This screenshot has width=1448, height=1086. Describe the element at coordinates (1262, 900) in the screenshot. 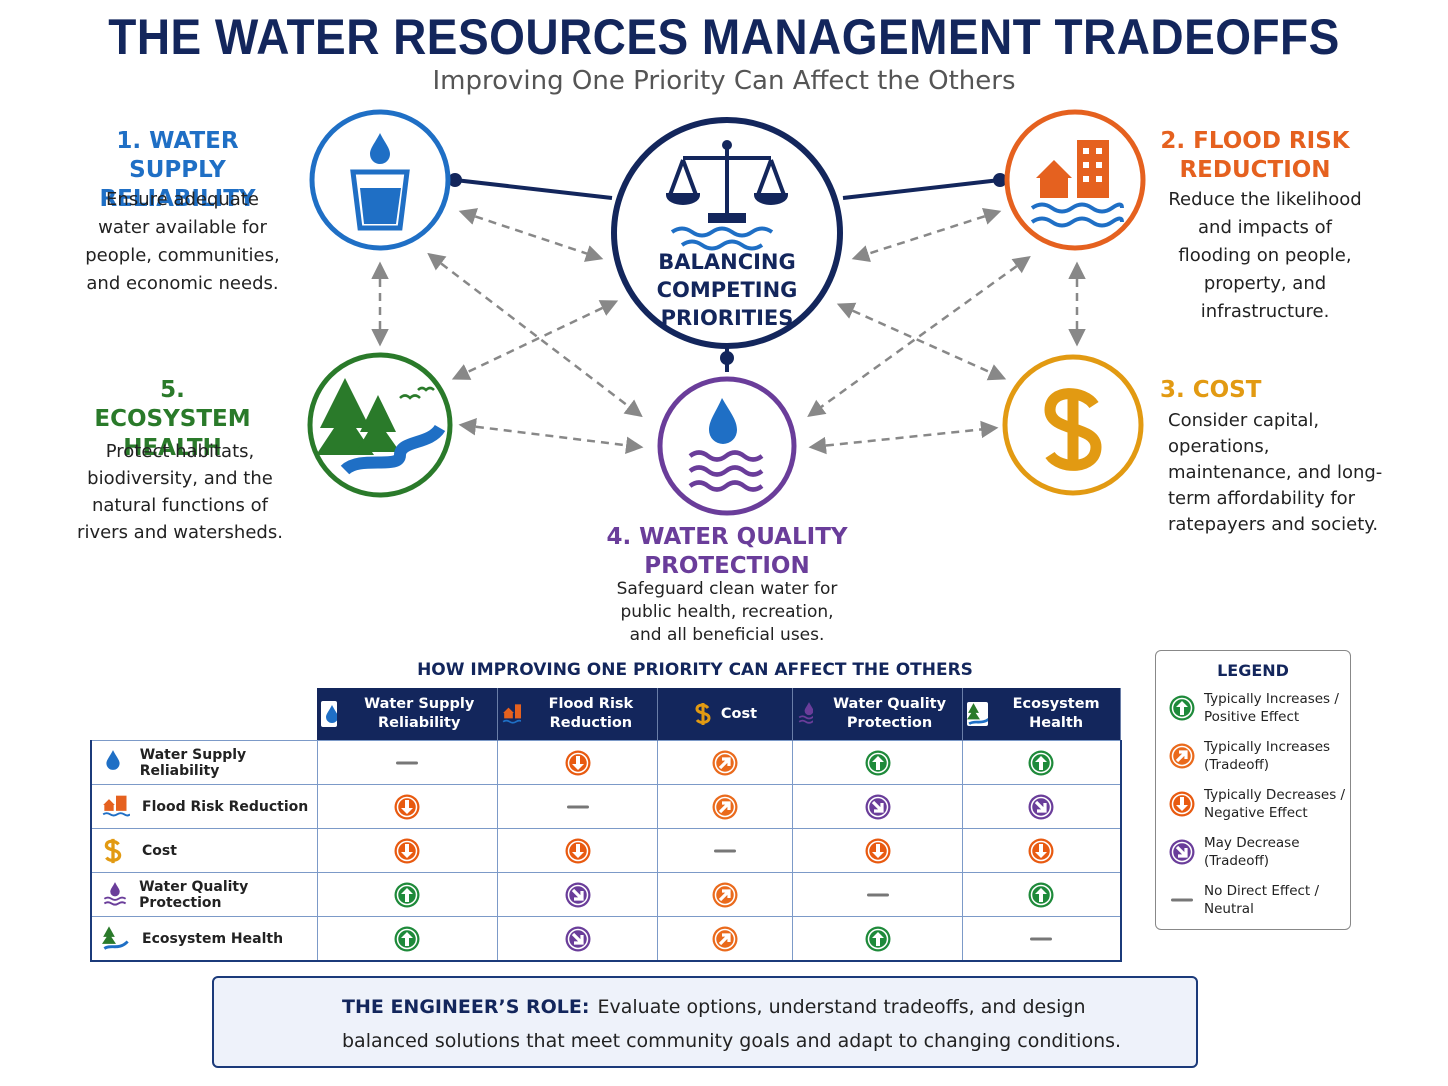

I see `legend-item: No Direct Effect / Neutral` at that location.